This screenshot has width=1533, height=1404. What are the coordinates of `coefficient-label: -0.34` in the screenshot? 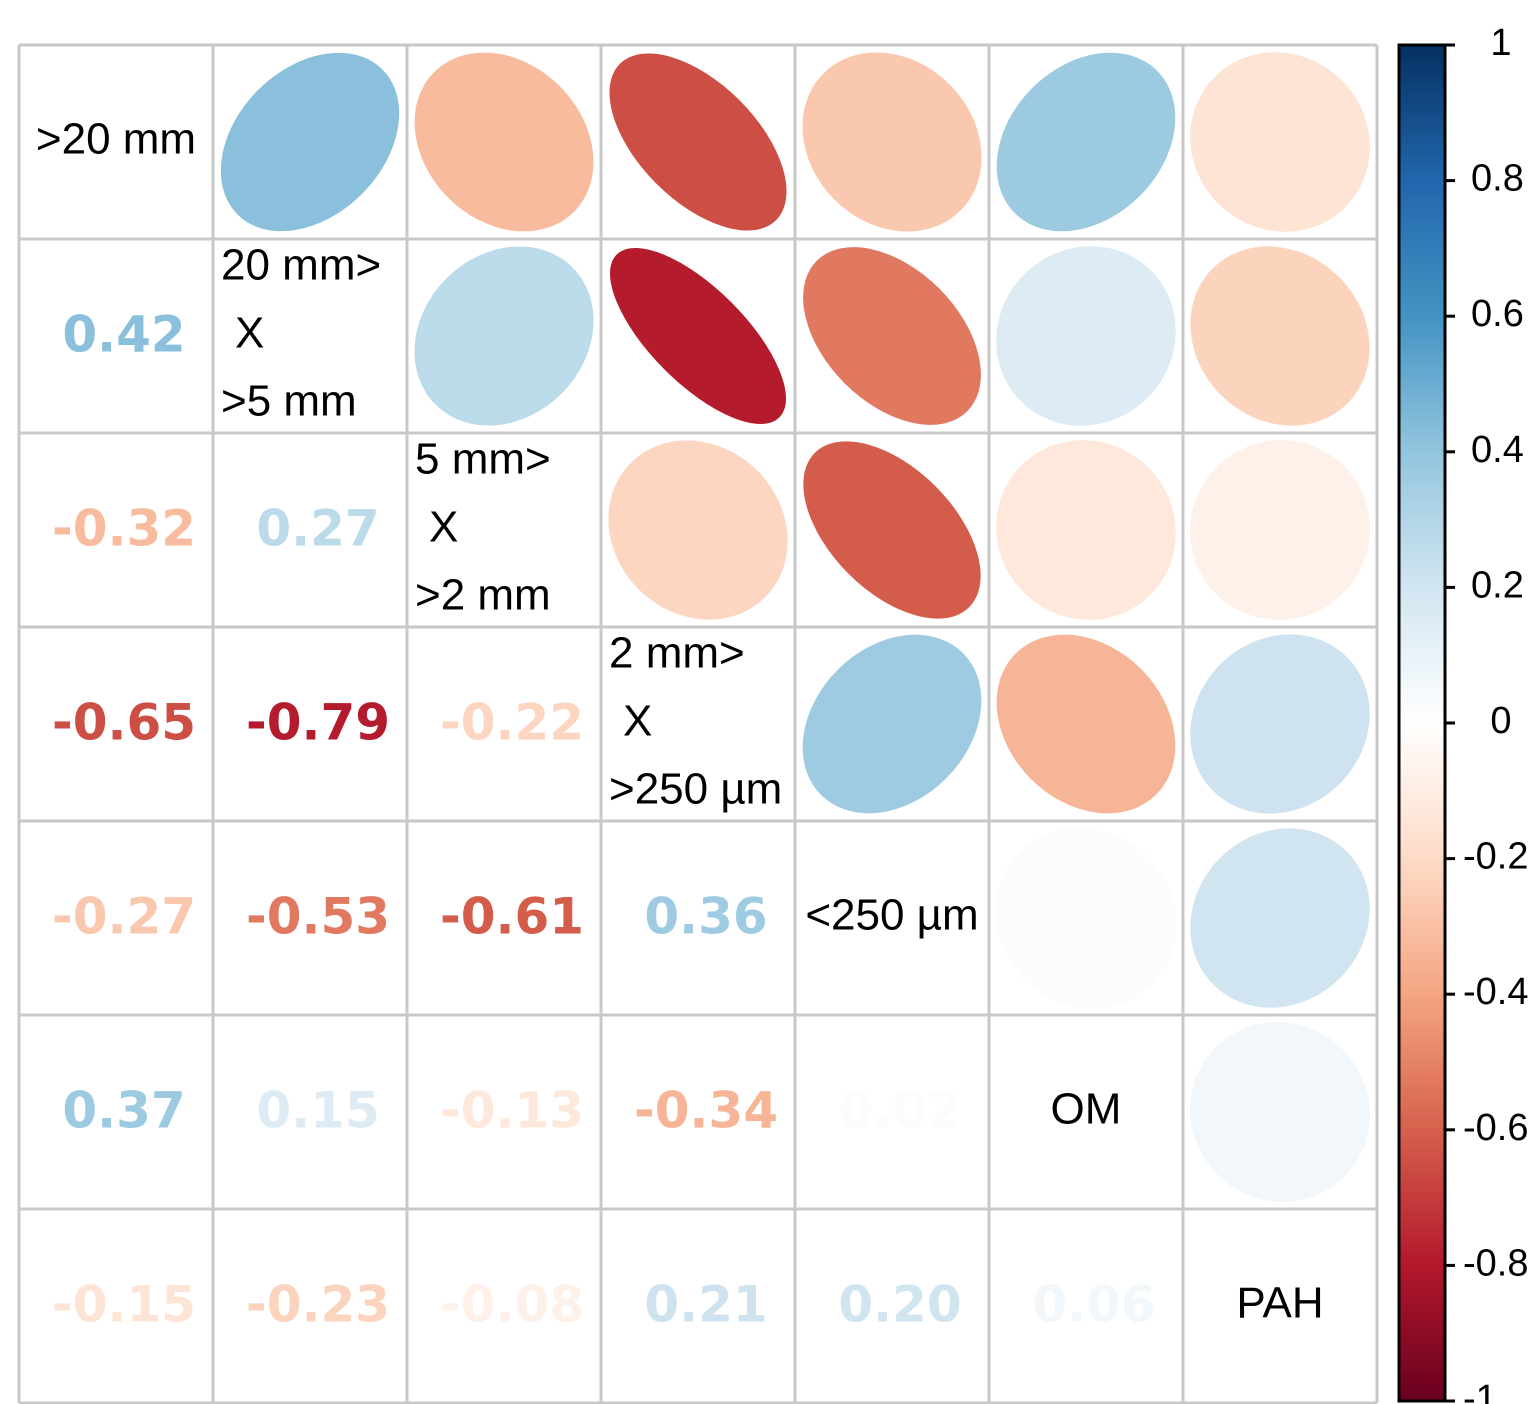 It's located at (706, 1111).